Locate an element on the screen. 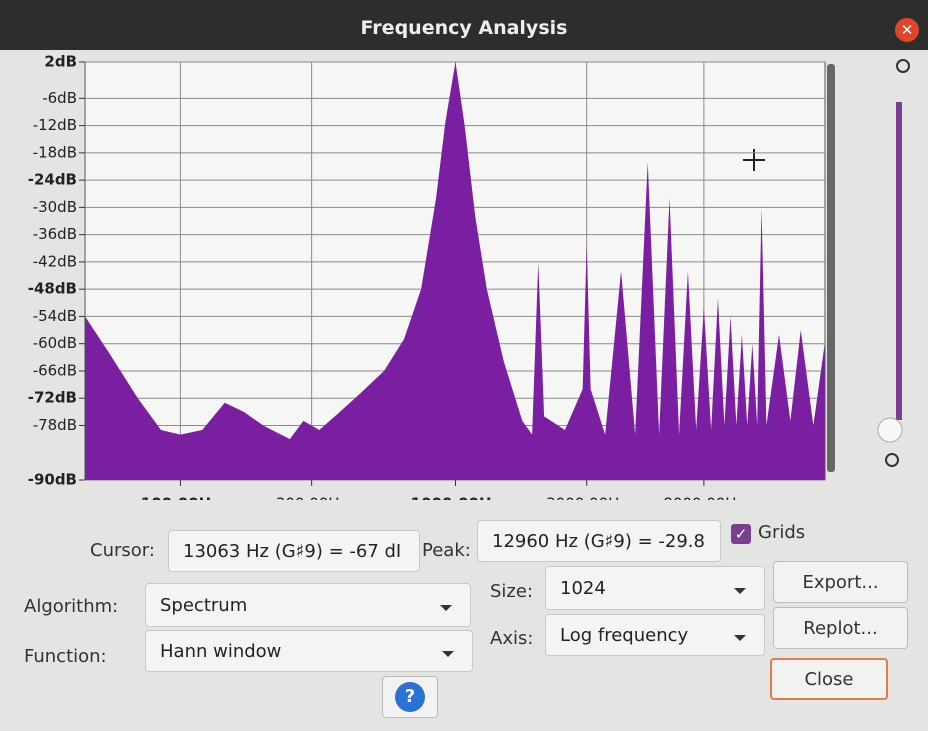 The image size is (928, 731). y-tick-label: -18dB is located at coordinates (55, 152).